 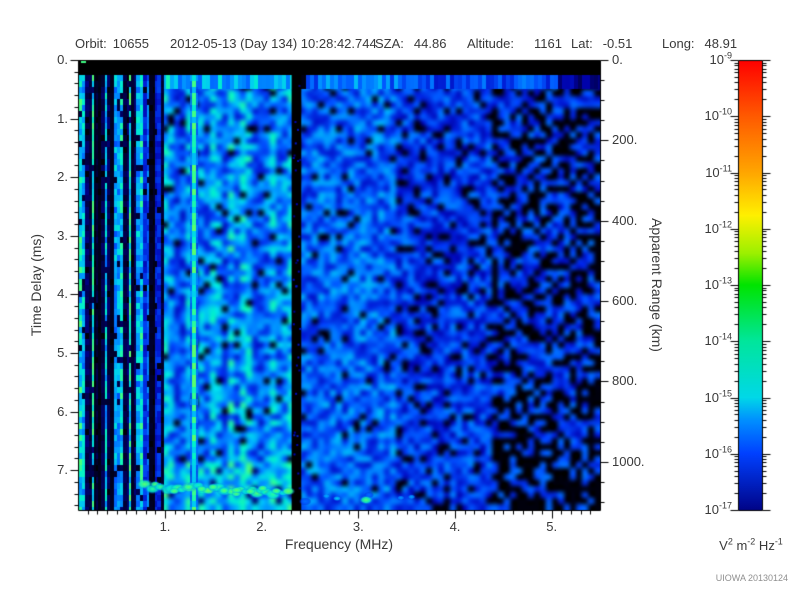 I want to click on freq-tick-label: 1., so click(x=165, y=526).